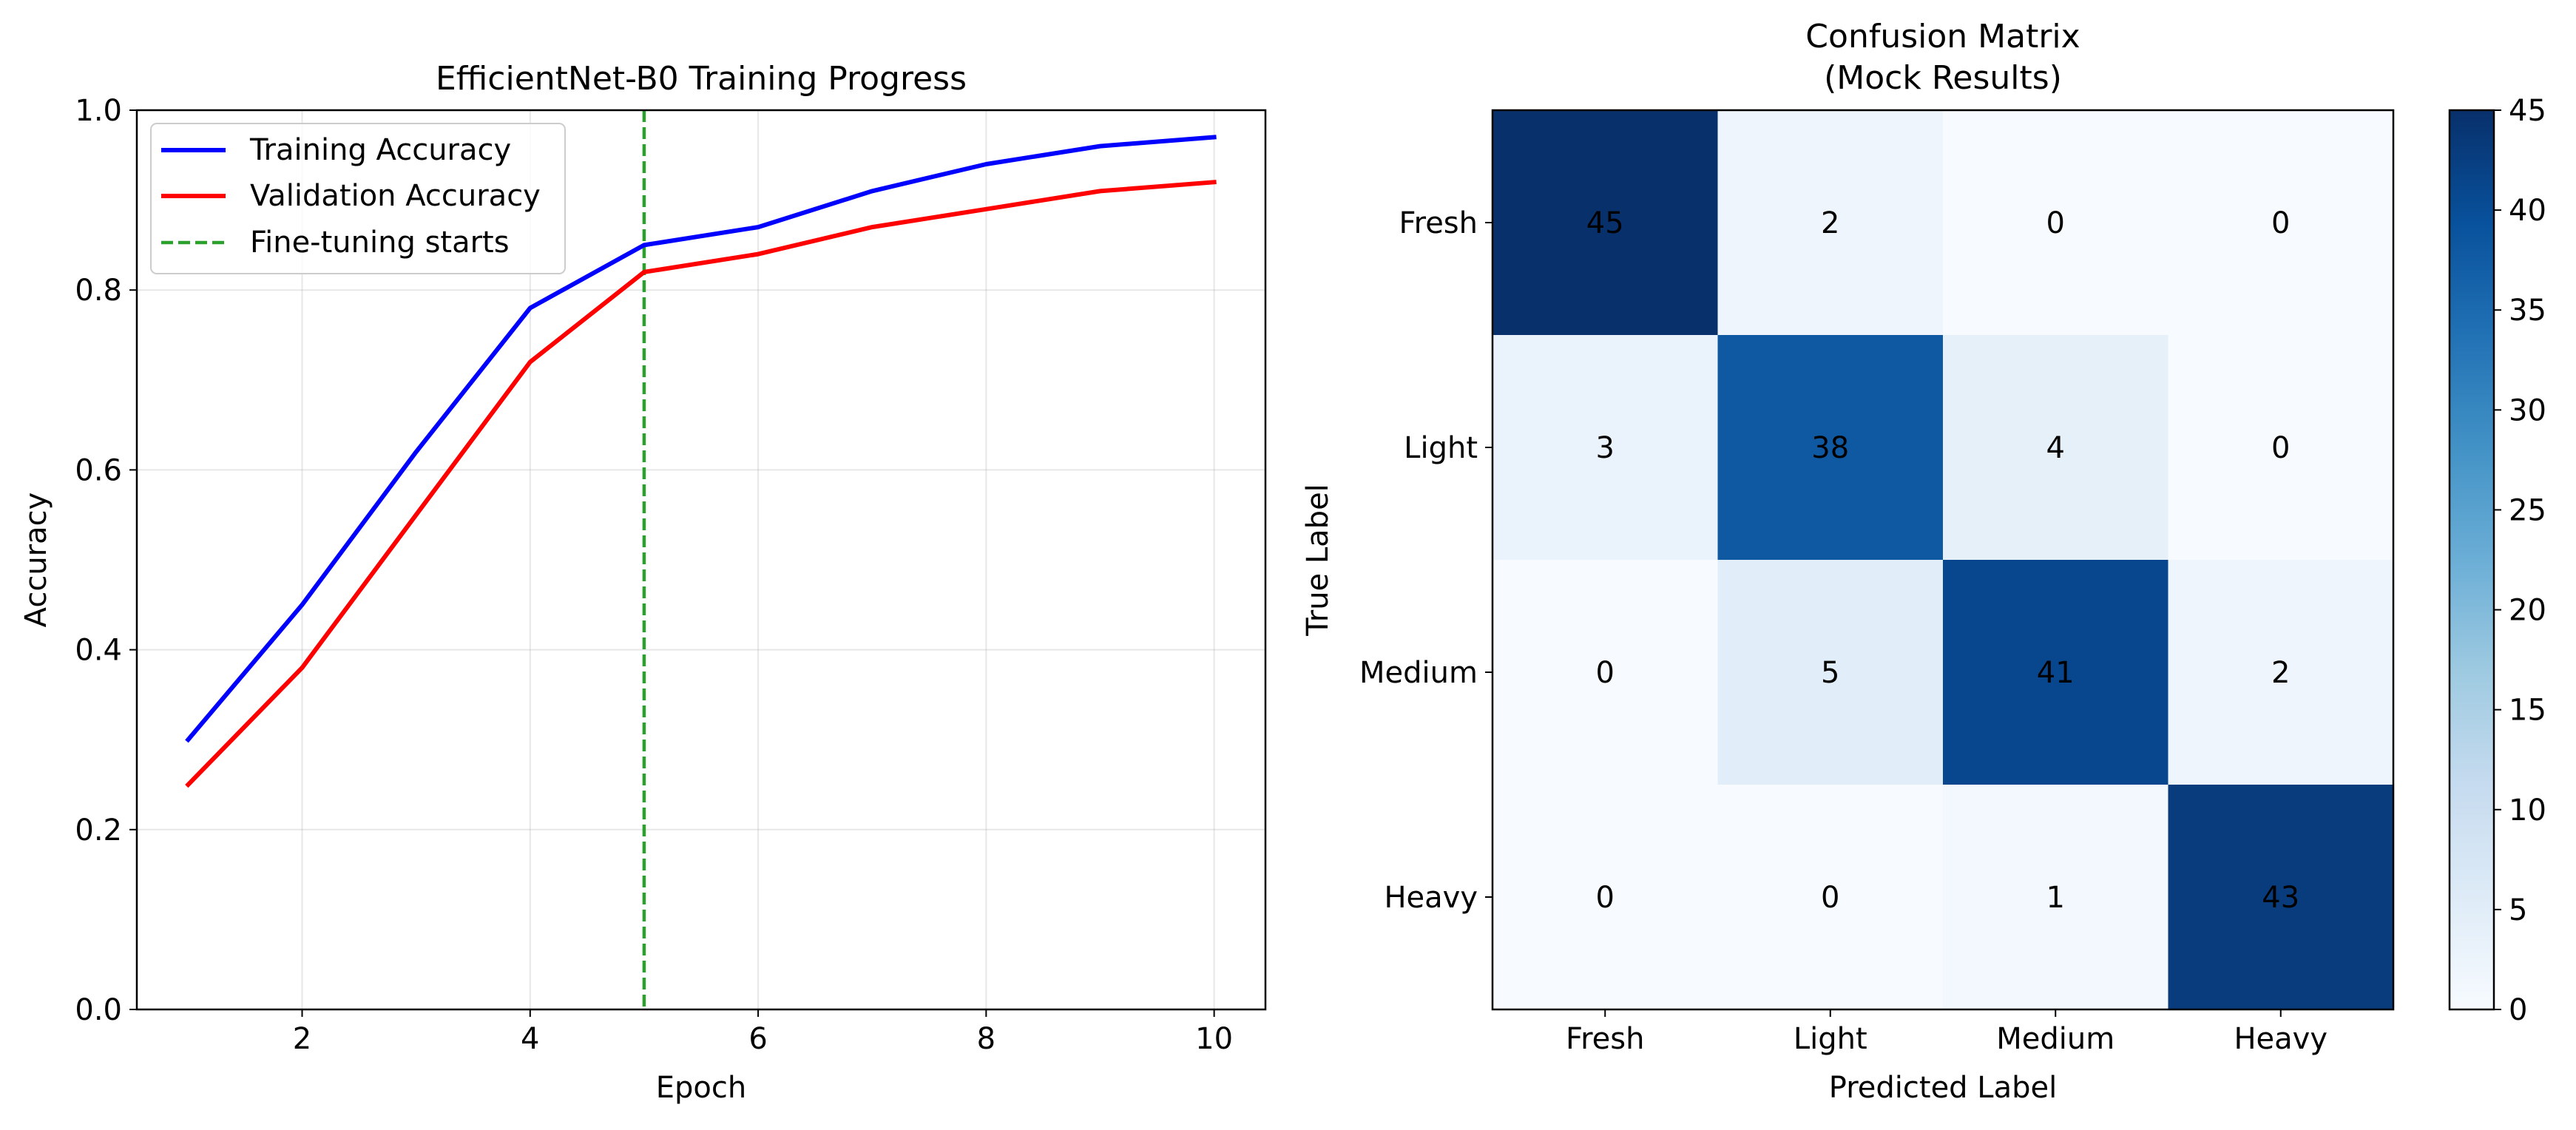  I want to click on confusion-matrix-y-axis-label: True Label, so click(1318, 560).